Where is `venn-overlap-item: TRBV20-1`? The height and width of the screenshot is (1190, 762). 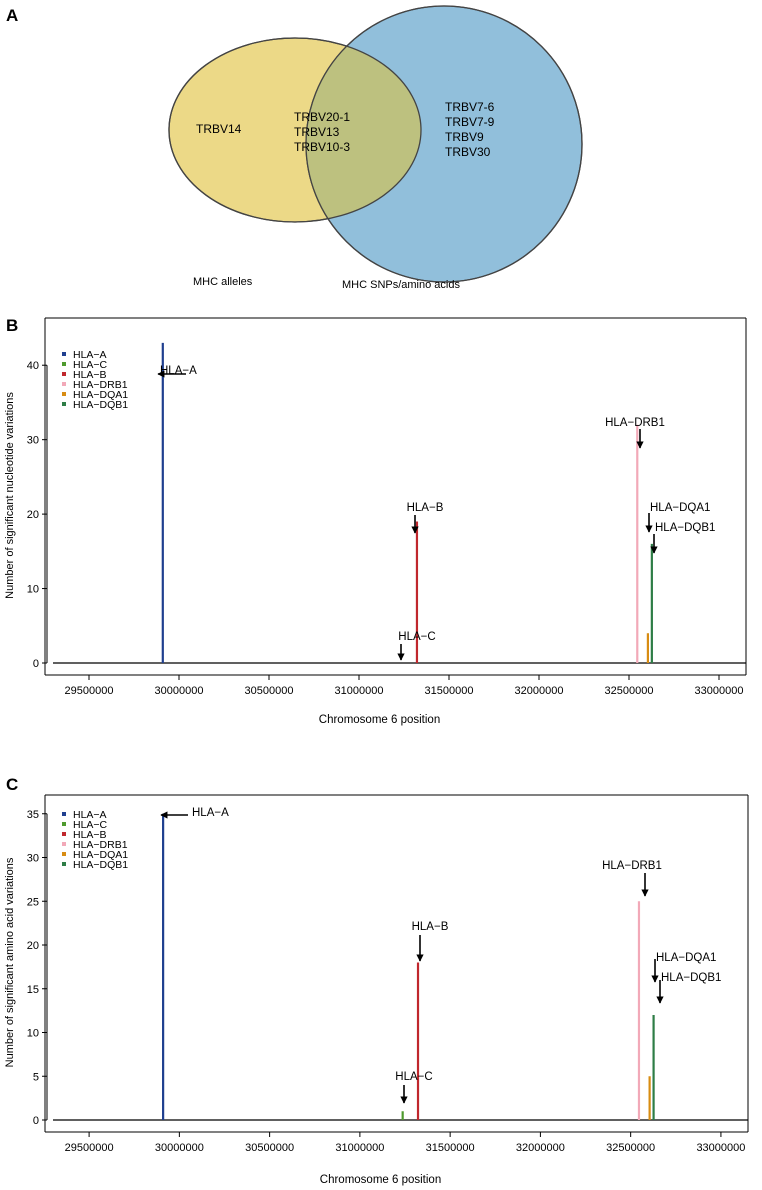
venn-overlap-item: TRBV20-1 is located at coordinates (322, 117).